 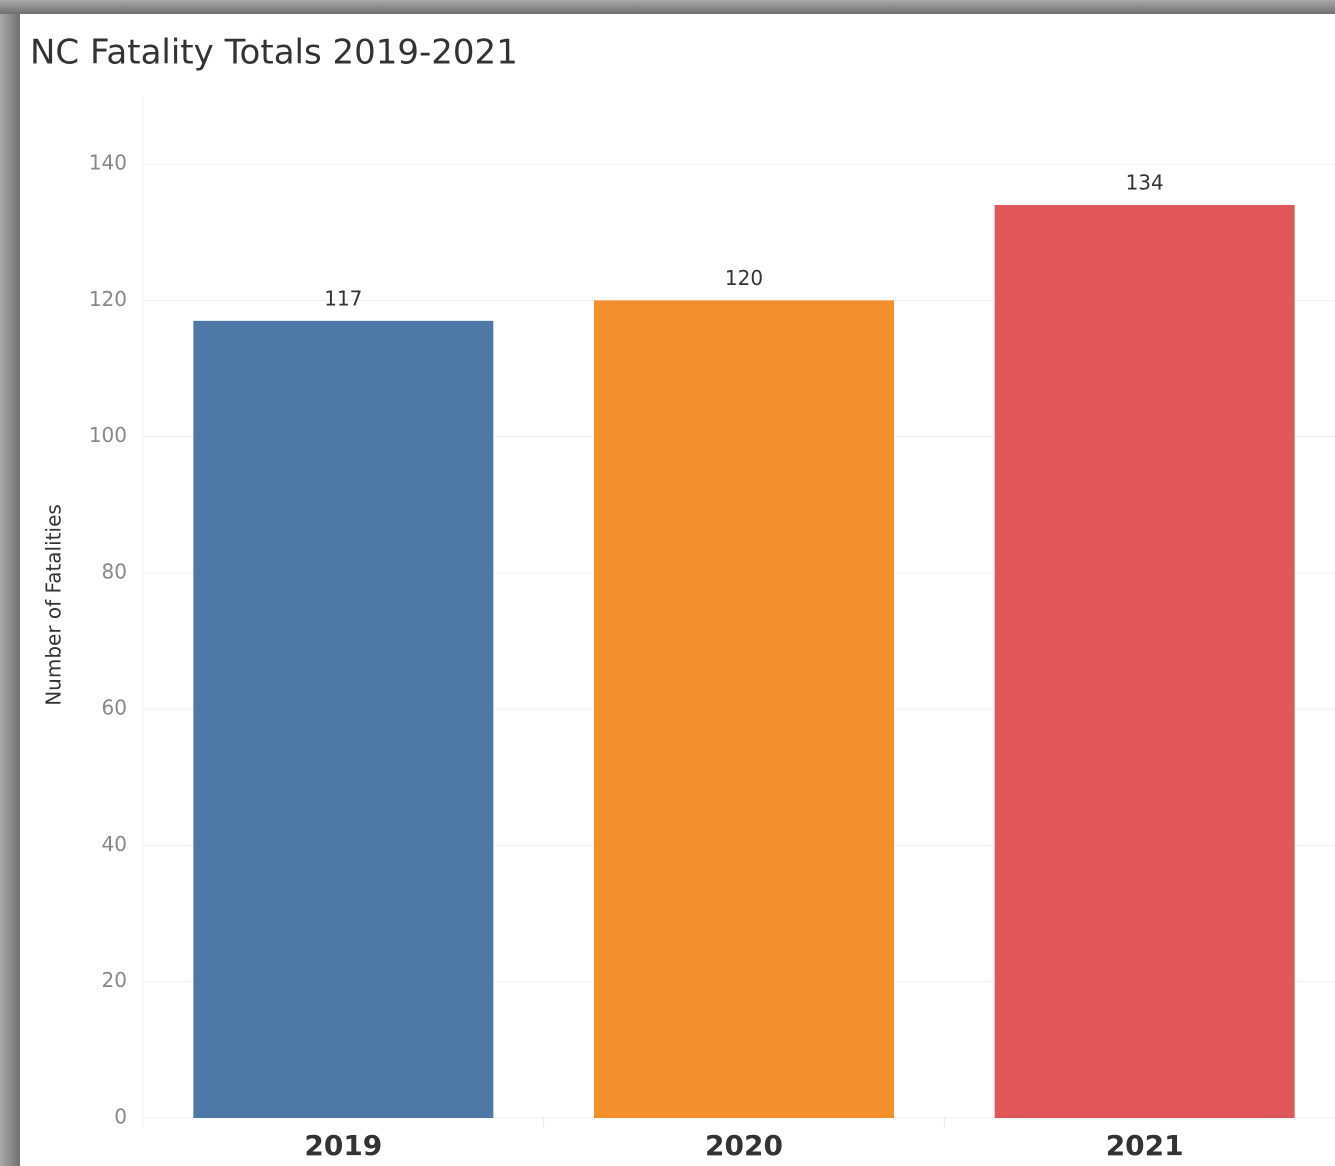 What do you see at coordinates (744, 1145) in the screenshot?
I see `x-tick-label: 2020` at bounding box center [744, 1145].